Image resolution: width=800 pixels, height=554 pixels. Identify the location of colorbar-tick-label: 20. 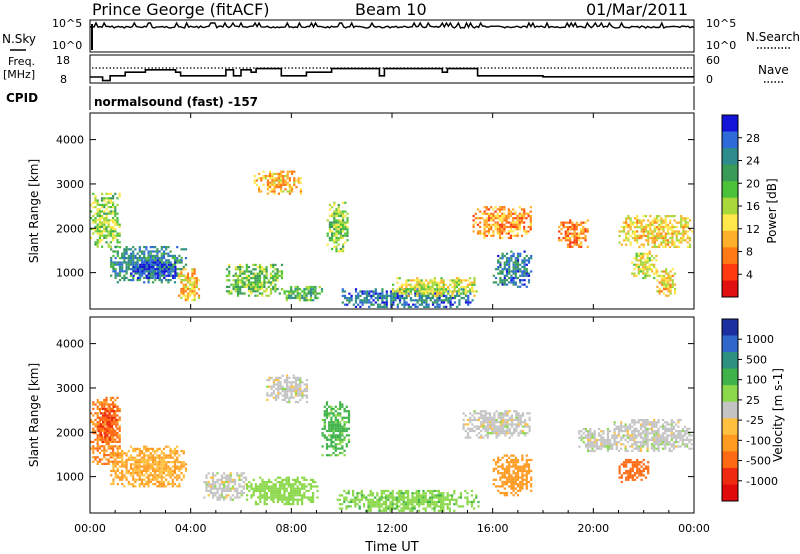
(753, 183).